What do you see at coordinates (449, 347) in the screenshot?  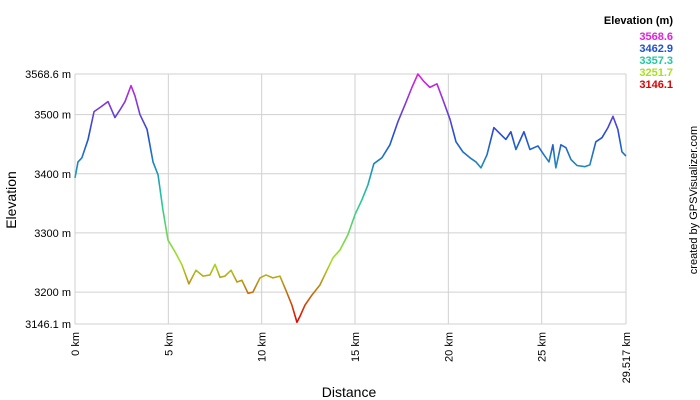 I see `x-tick-label: 20 km` at bounding box center [449, 347].